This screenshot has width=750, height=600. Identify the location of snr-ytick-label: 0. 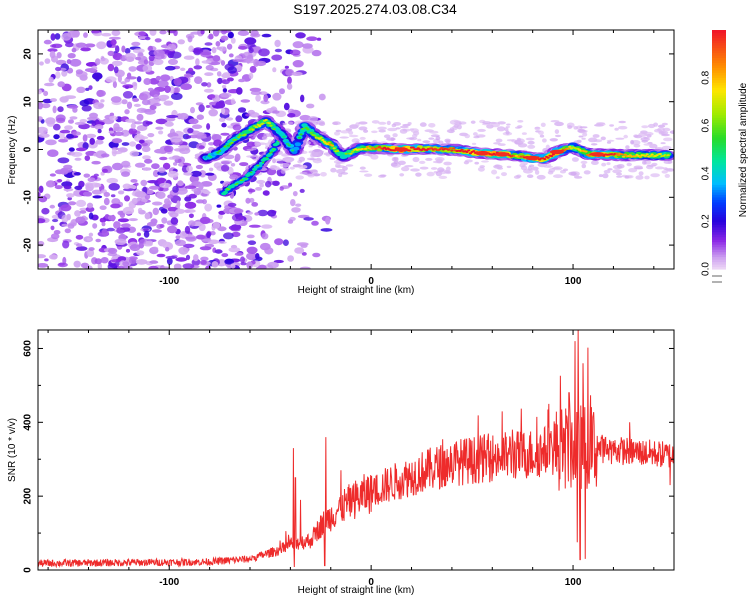
(28, 570).